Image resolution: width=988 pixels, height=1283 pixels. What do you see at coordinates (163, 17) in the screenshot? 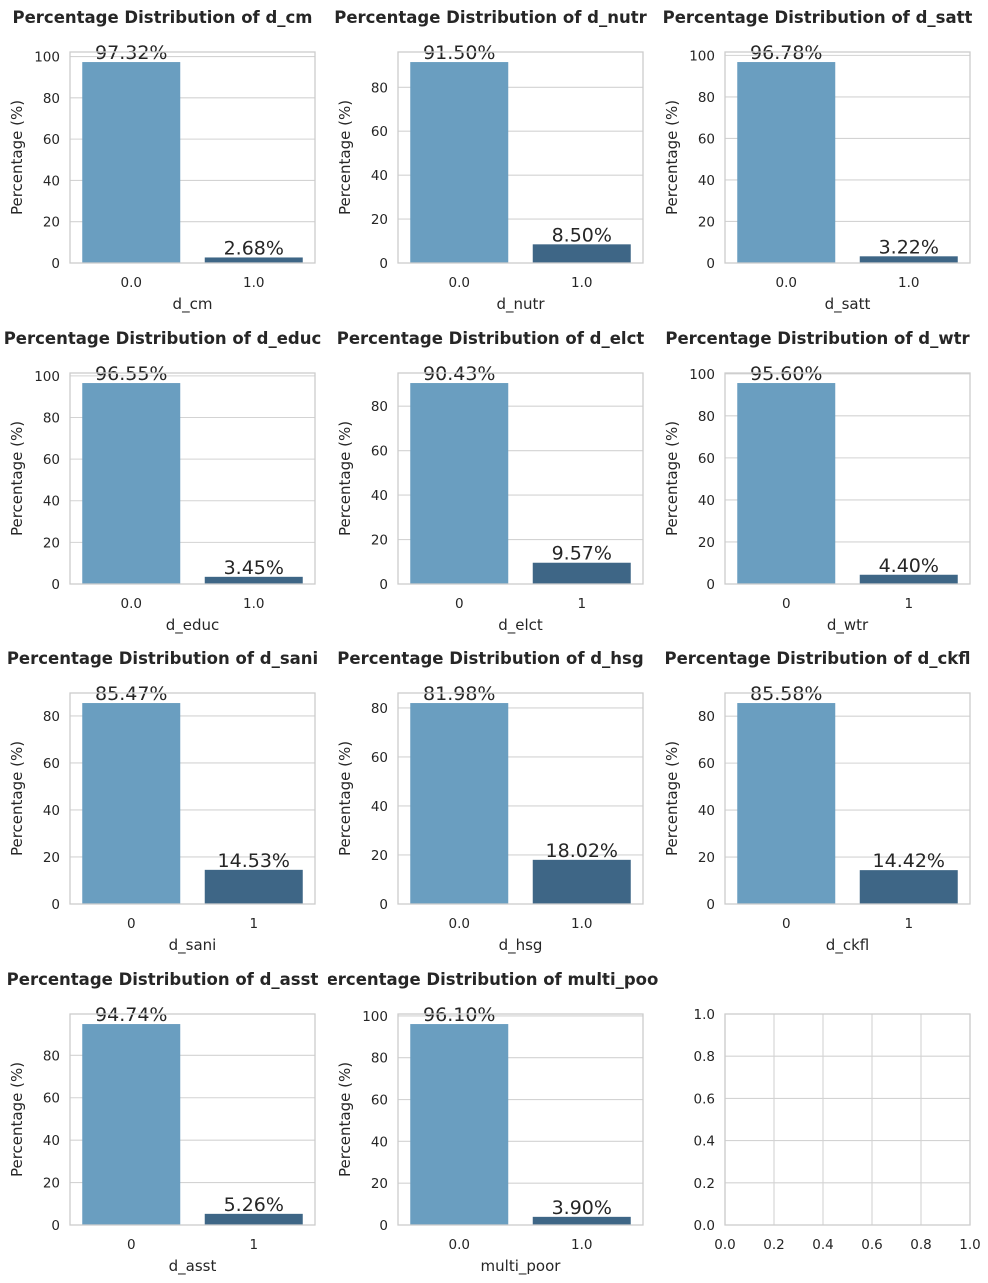
I see `chart-title: Percentage Distribution of d_cm` at bounding box center [163, 17].